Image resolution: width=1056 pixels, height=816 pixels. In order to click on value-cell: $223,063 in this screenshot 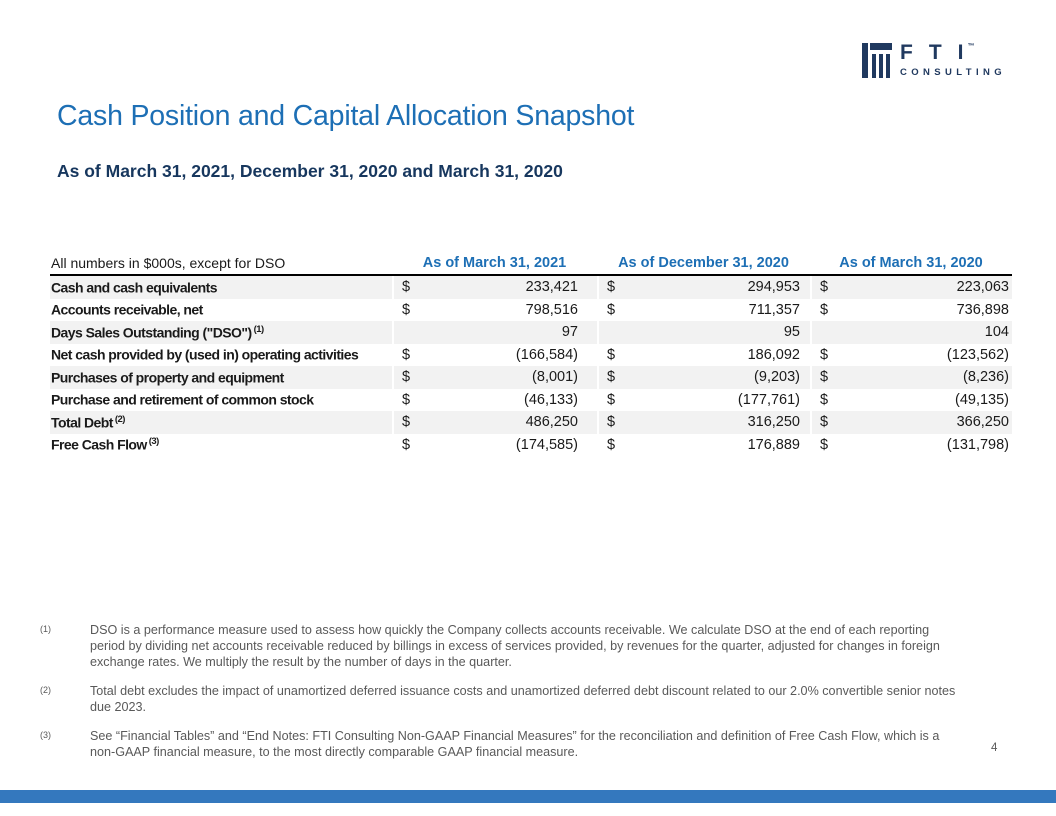, I will do `click(911, 287)`.